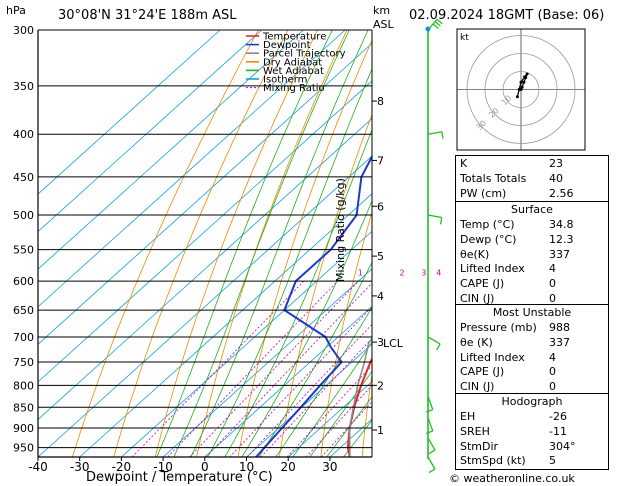 The height and width of the screenshot is (486, 629). What do you see at coordinates (380, 206) in the screenshot?
I see `km-tick-label: 6` at bounding box center [380, 206].